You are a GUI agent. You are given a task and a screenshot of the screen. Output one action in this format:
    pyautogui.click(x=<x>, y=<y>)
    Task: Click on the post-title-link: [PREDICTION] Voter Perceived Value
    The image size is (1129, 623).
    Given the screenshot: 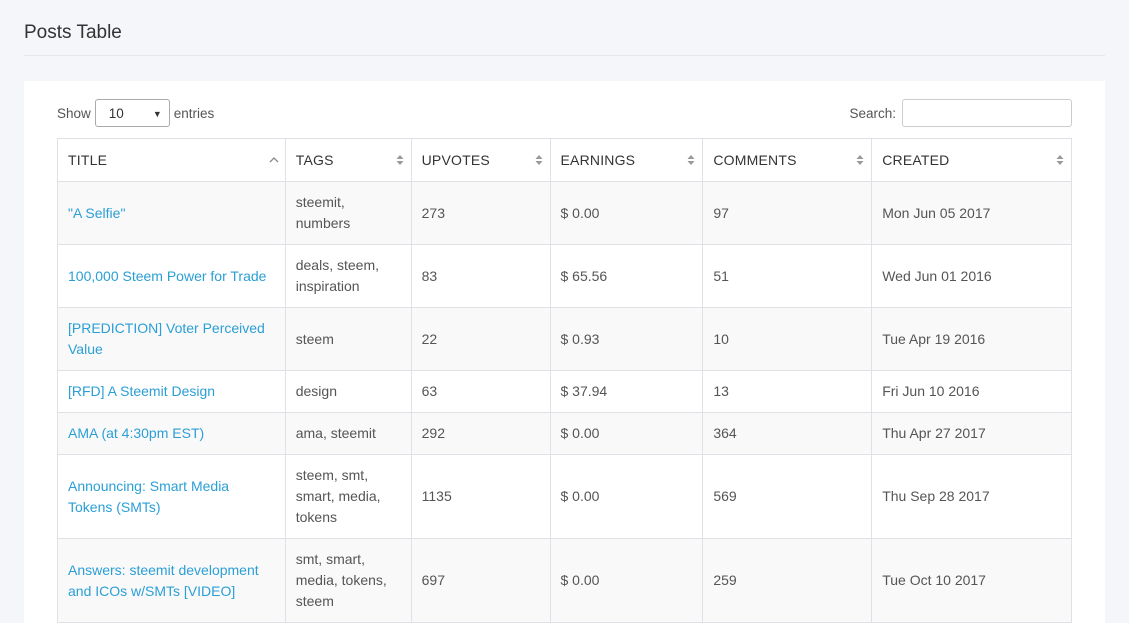 What is the action you would take?
    pyautogui.click(x=166, y=338)
    